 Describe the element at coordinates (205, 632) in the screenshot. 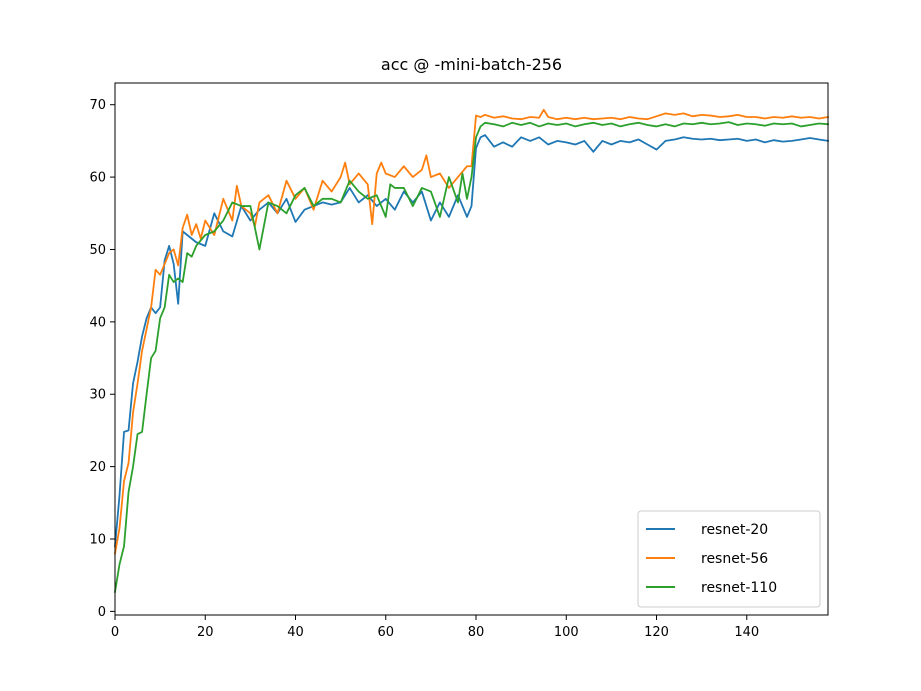

I see `x-tick-label: 20` at that location.